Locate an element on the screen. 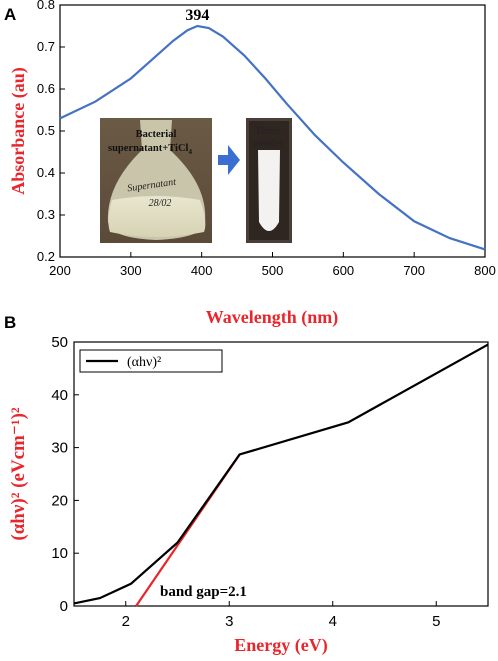 The width and height of the screenshot is (498, 661). panel-a-y-tick-label: 0.6 is located at coordinates (46, 88).